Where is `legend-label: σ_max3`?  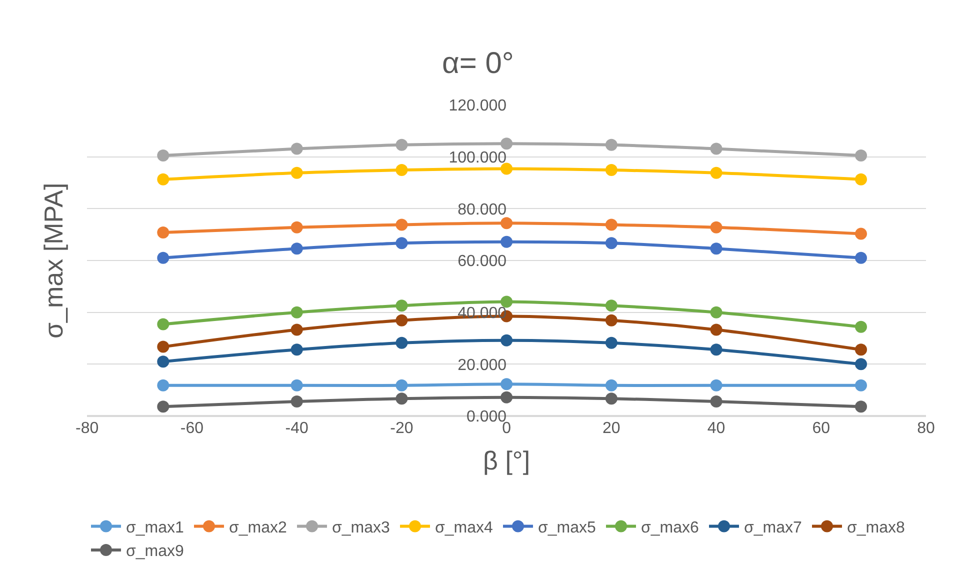
legend-label: σ_max3 is located at coordinates (361, 527).